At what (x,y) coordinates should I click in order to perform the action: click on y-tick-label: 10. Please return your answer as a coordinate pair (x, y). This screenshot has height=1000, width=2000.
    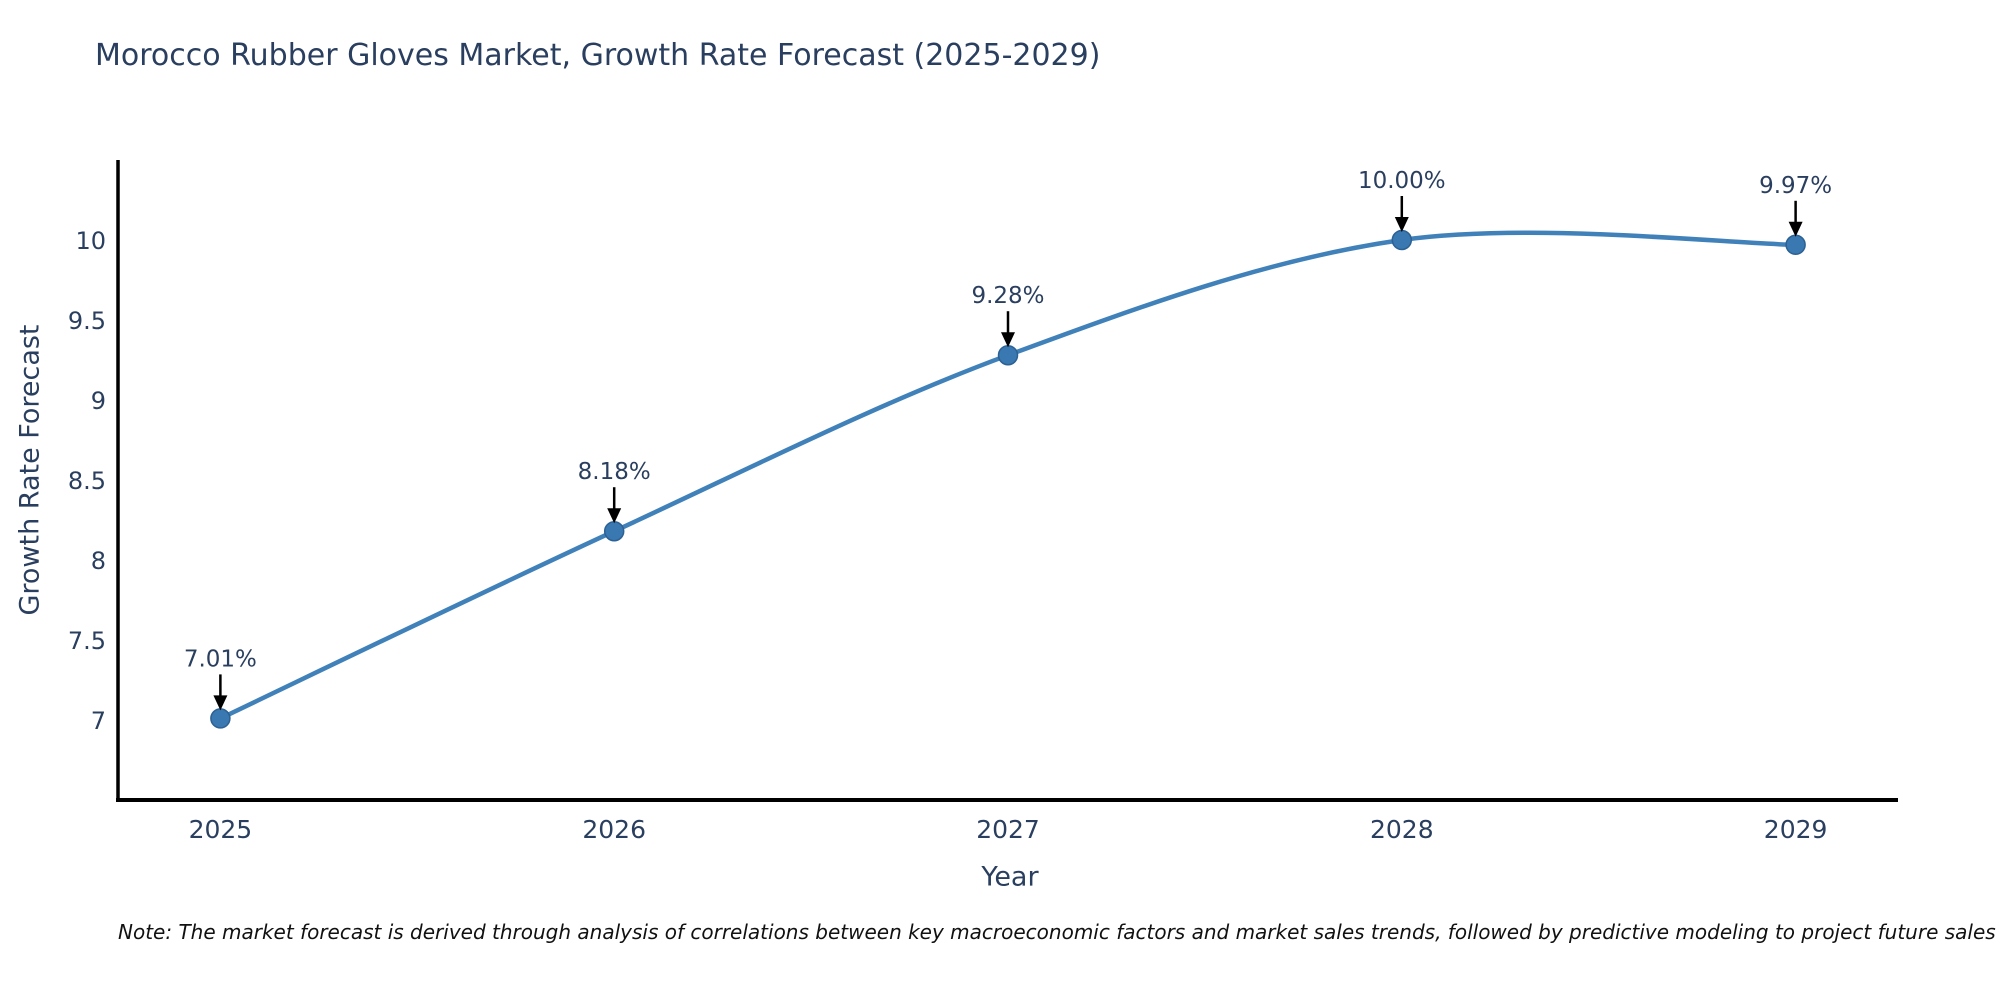
    Looking at the image, I should click on (90, 241).